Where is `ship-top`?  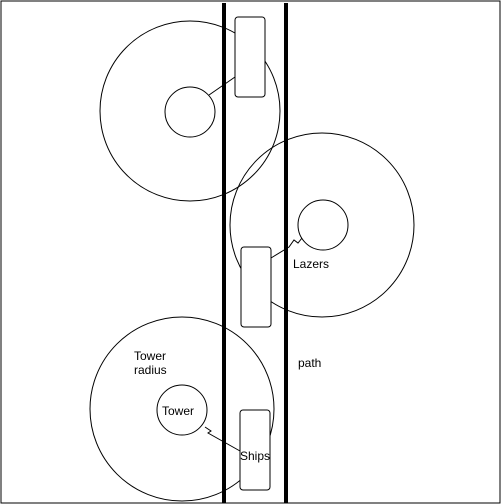
ship-top is located at coordinates (250, 57).